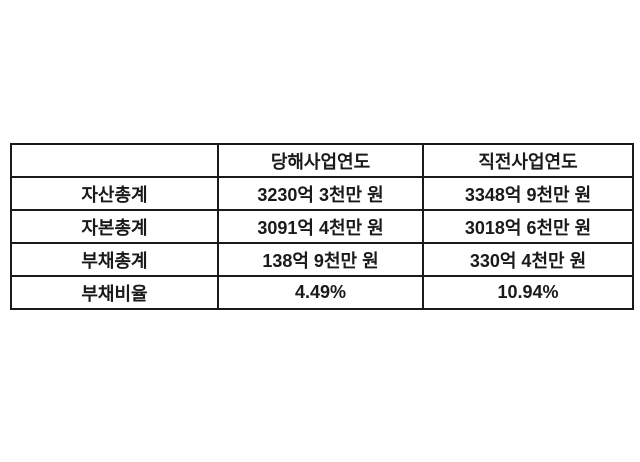 The width and height of the screenshot is (640, 462). I want to click on cell-debt-ratio-previous: 10.94%, so click(528, 292).